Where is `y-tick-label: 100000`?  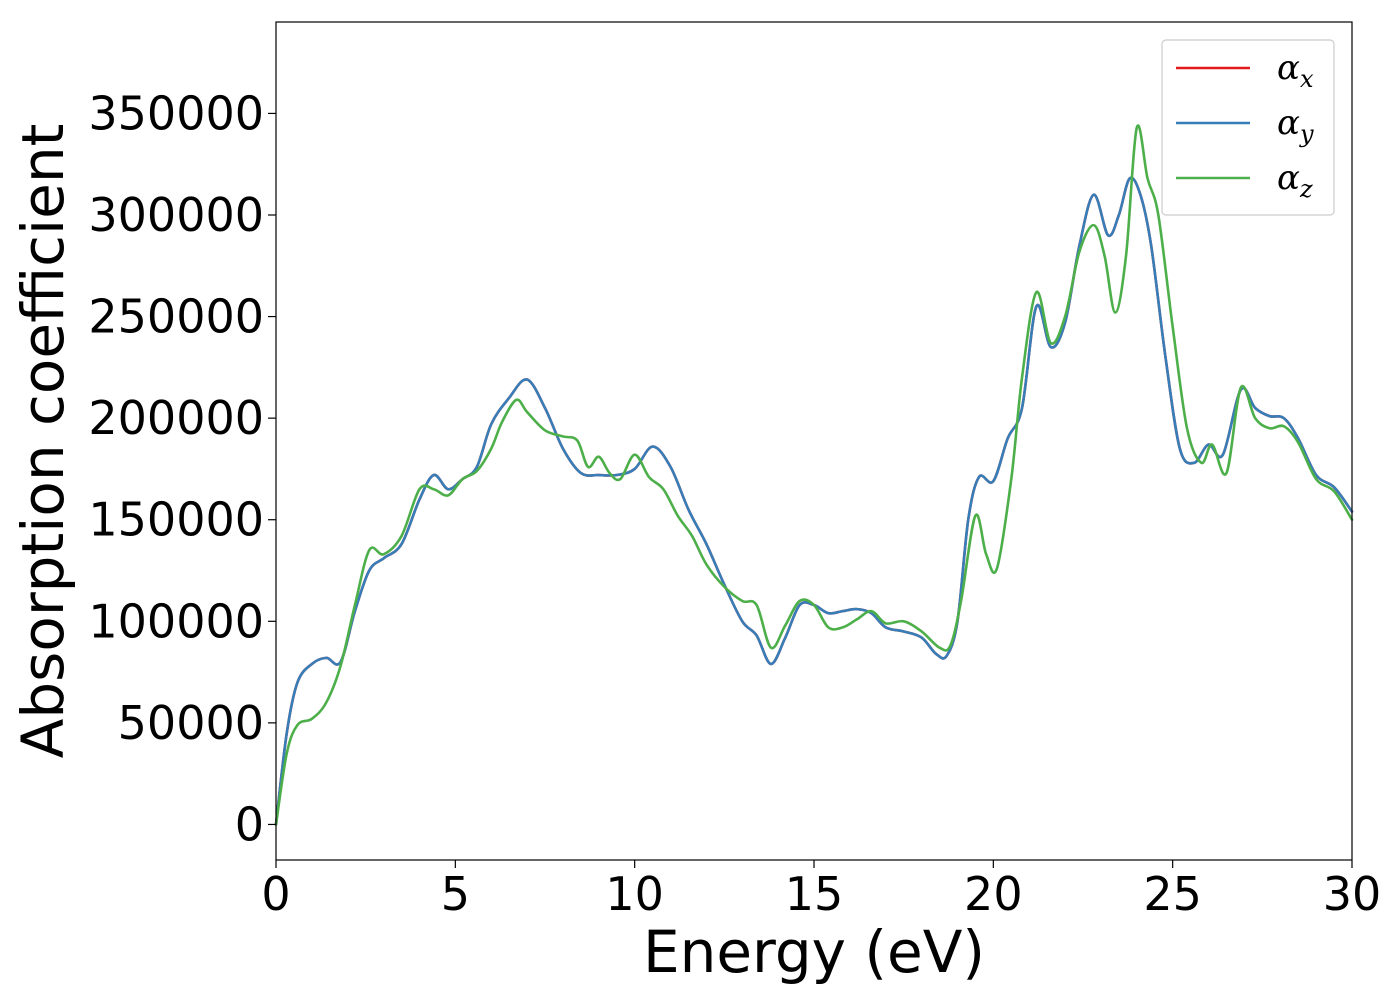 y-tick-label: 100000 is located at coordinates (176, 621).